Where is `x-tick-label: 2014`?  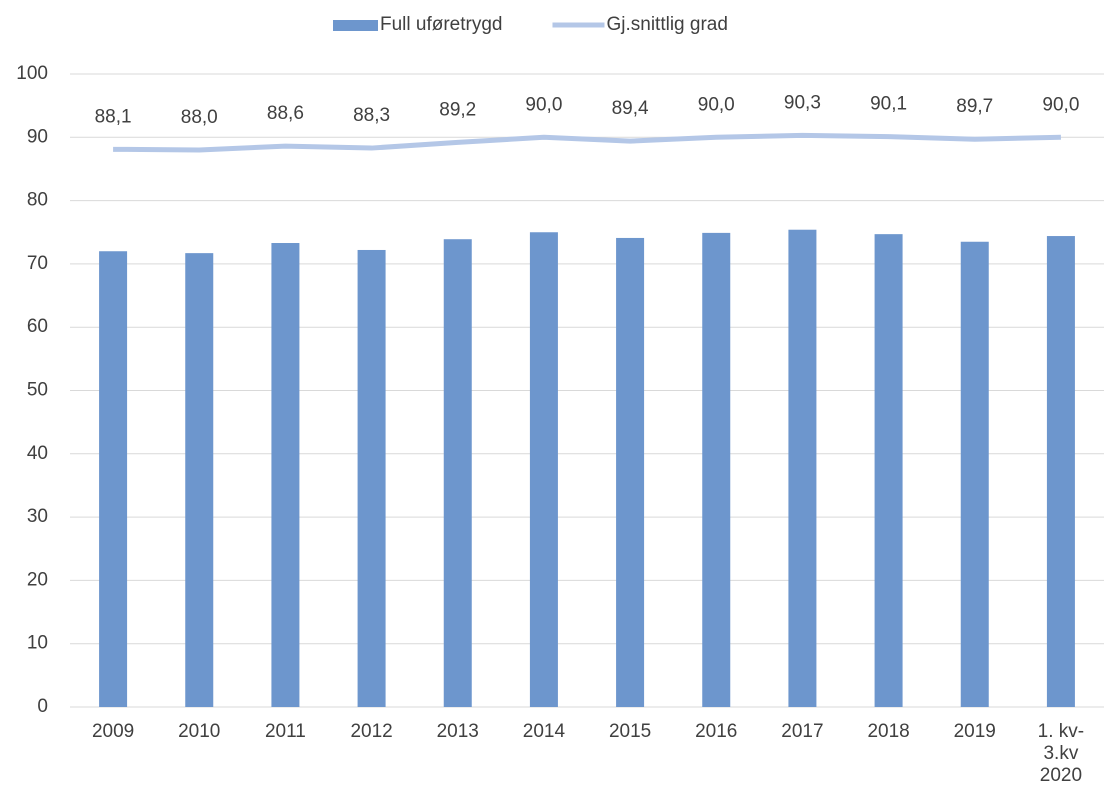 x-tick-label: 2014 is located at coordinates (544, 731).